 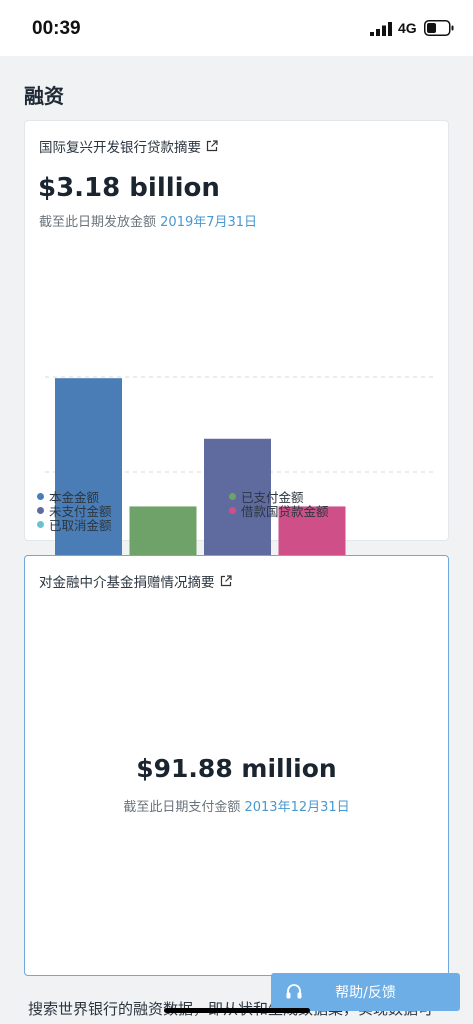 I want to click on legend-item: 已支付金额, so click(x=266, y=496).